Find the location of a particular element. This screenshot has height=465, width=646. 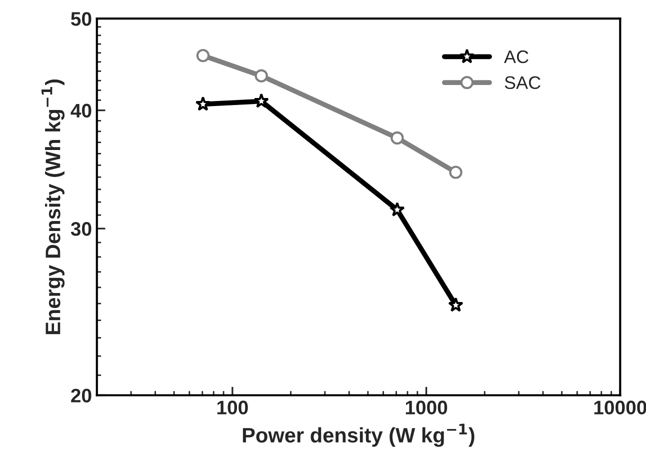

x-tick-label: 100 is located at coordinates (232, 407).